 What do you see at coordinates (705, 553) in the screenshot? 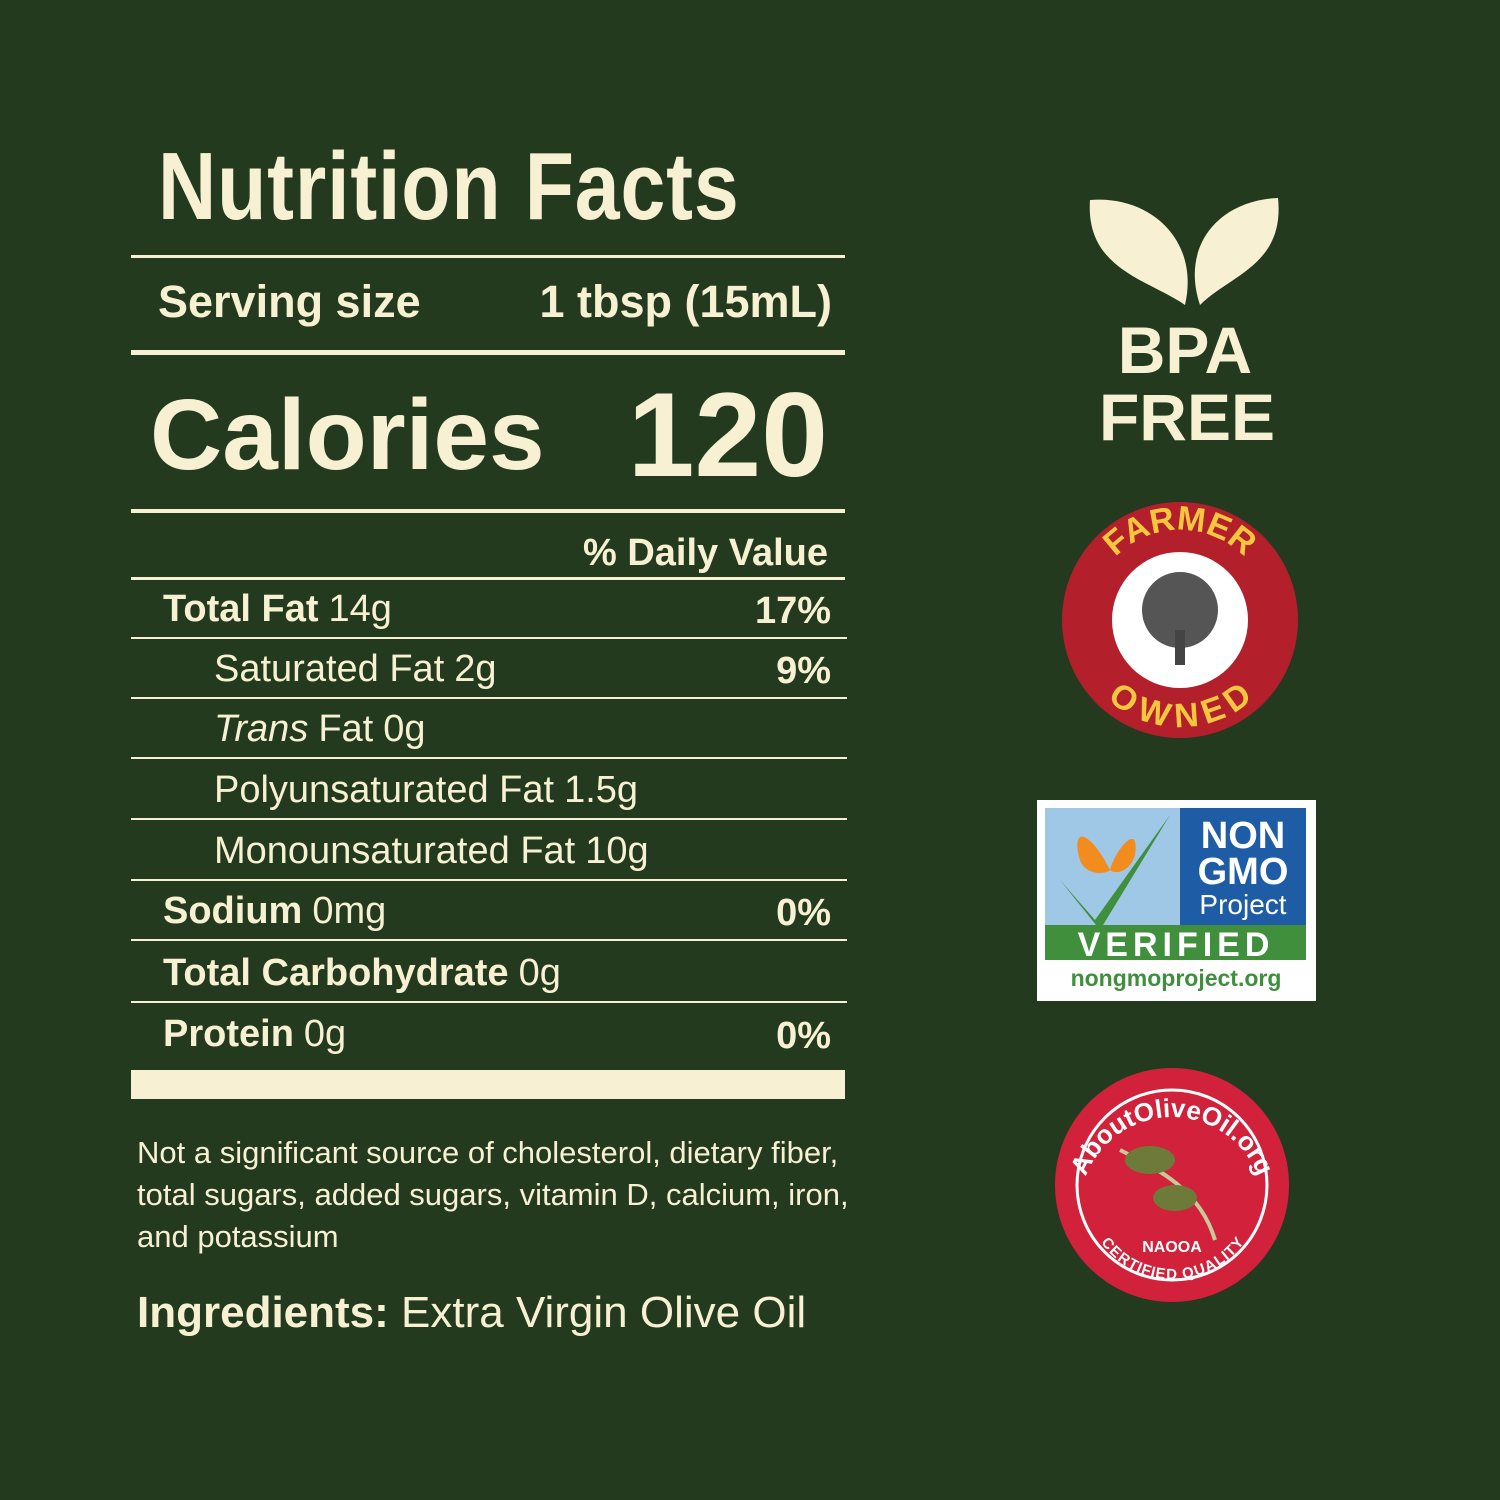
I see `daily-value-header: % Daily Value` at bounding box center [705, 553].